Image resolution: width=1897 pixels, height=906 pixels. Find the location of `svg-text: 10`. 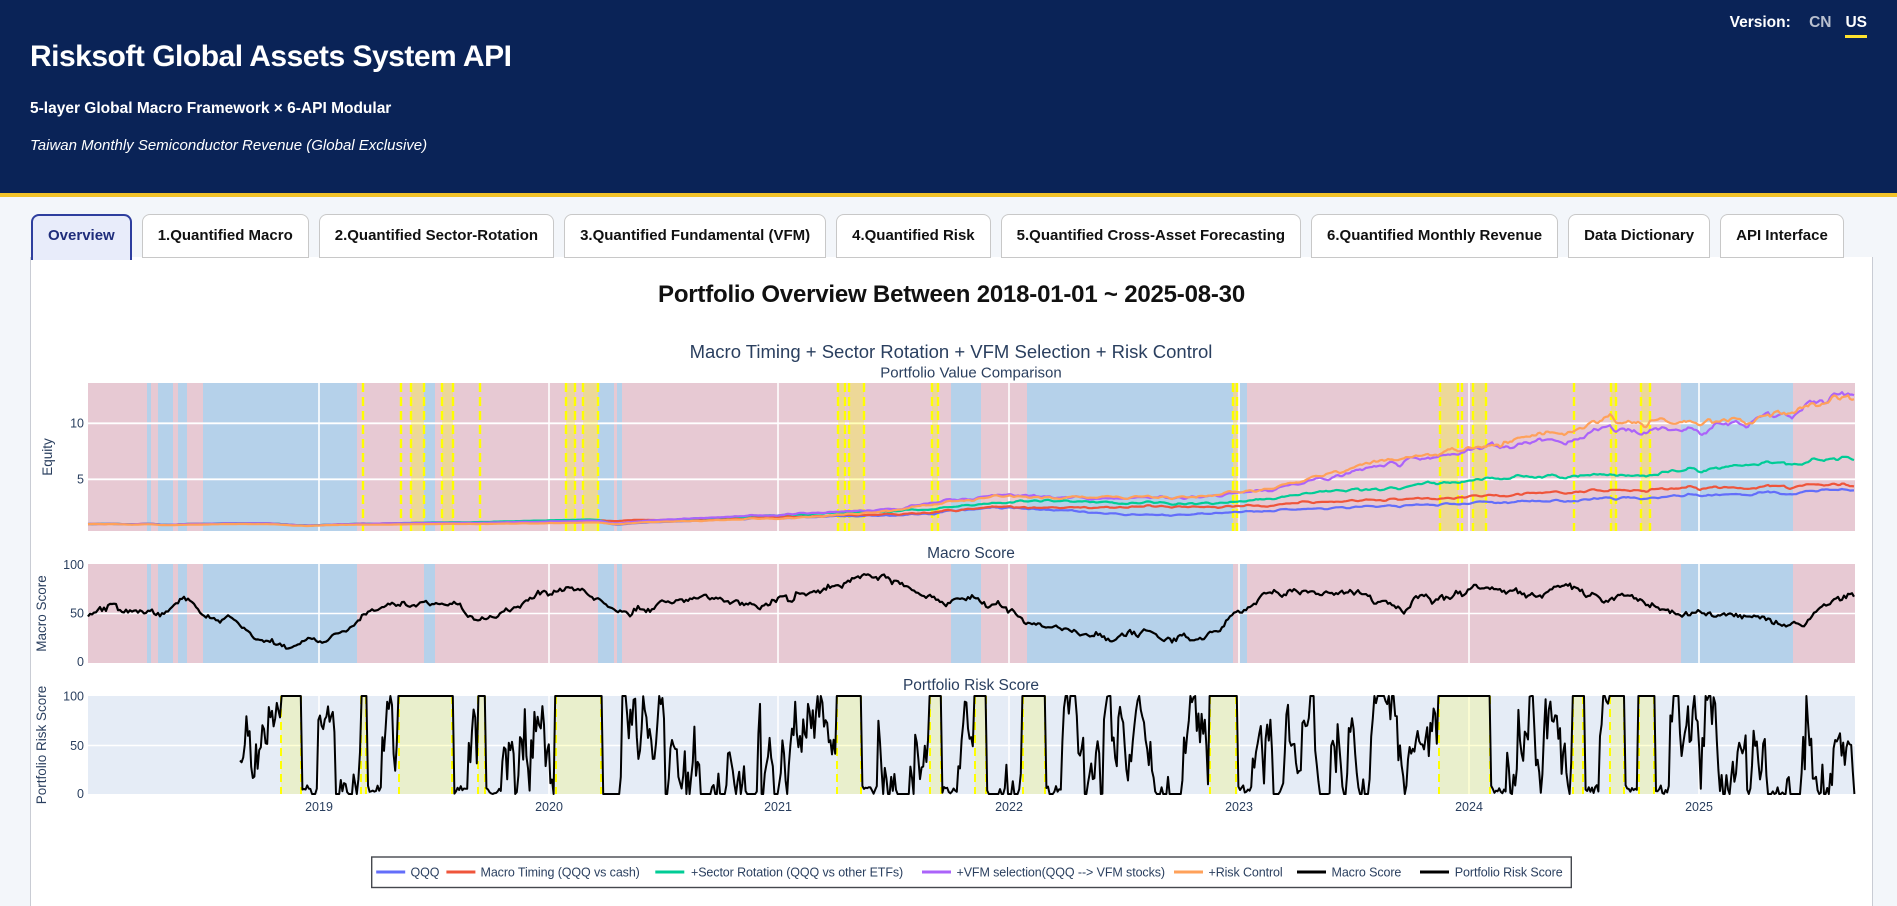

svg-text: 10 is located at coordinates (77, 424).